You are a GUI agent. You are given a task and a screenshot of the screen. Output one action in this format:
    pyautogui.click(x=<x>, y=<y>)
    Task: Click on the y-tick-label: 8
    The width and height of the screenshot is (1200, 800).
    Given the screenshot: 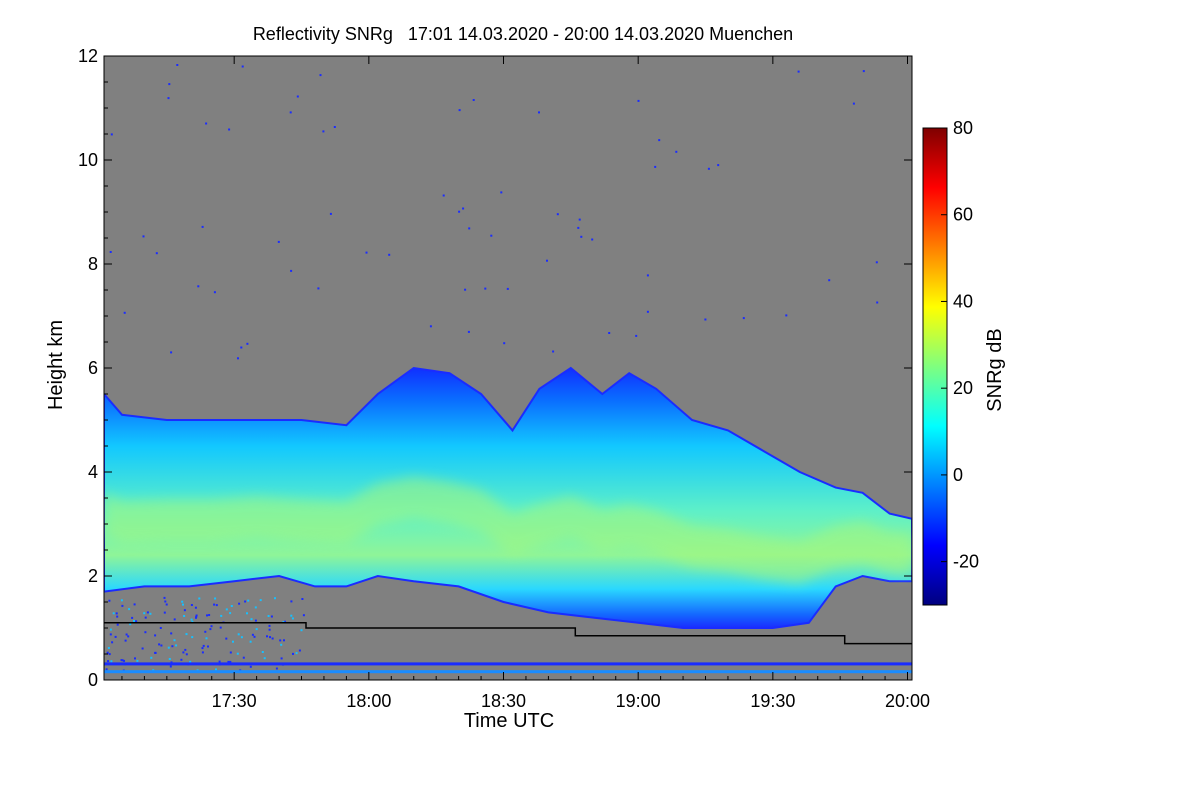 What is the action you would take?
    pyautogui.click(x=93, y=264)
    